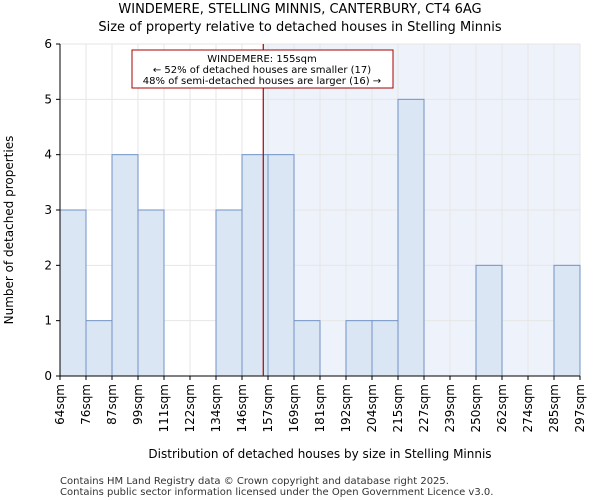  Describe the element at coordinates (60, 404) in the screenshot. I see `x-tick-label: 64sqm` at that location.